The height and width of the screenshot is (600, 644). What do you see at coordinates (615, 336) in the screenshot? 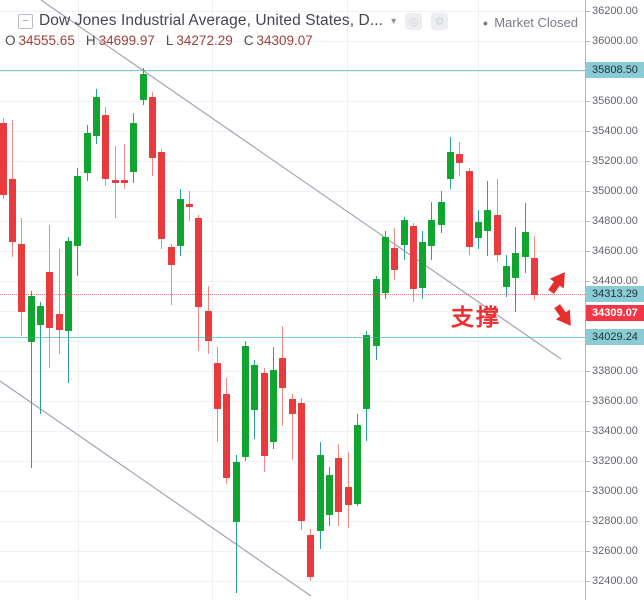
I see `price-level-badge: 34029.24` at bounding box center [615, 336].